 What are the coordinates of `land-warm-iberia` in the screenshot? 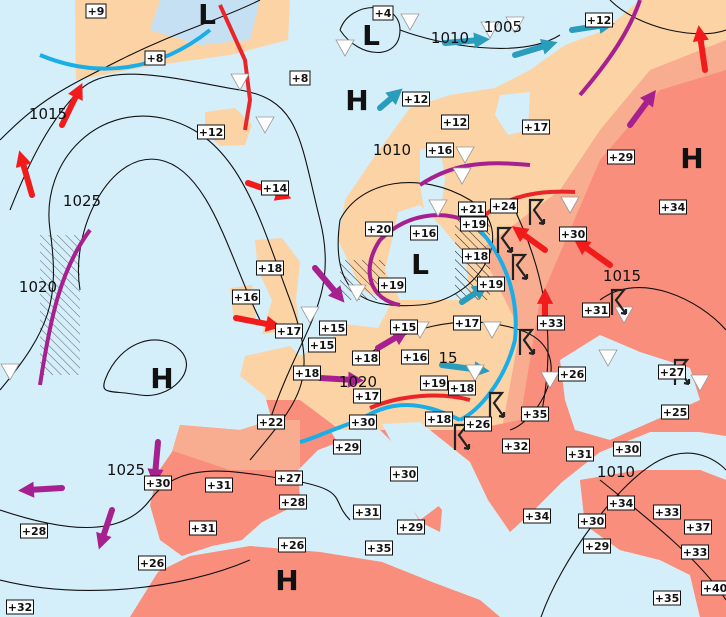 It's located at (235, 445).